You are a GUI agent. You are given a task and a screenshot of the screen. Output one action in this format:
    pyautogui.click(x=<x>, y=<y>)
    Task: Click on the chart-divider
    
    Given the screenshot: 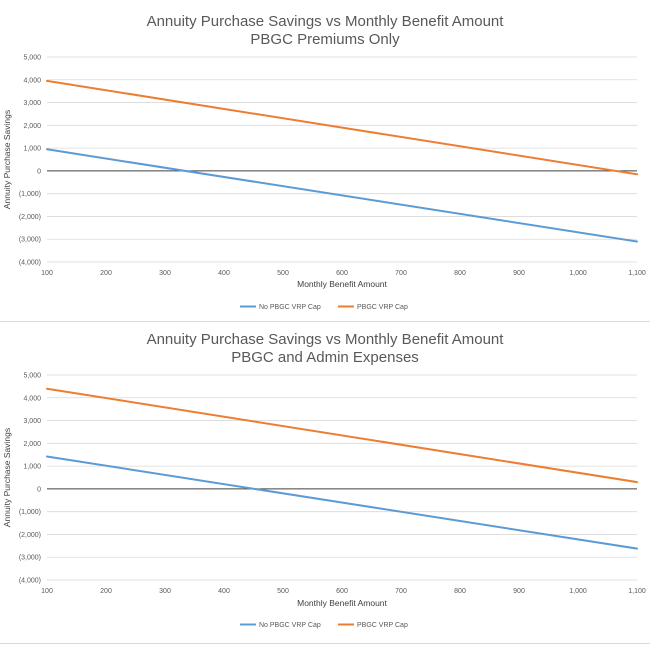 What is the action you would take?
    pyautogui.click(x=325, y=321)
    